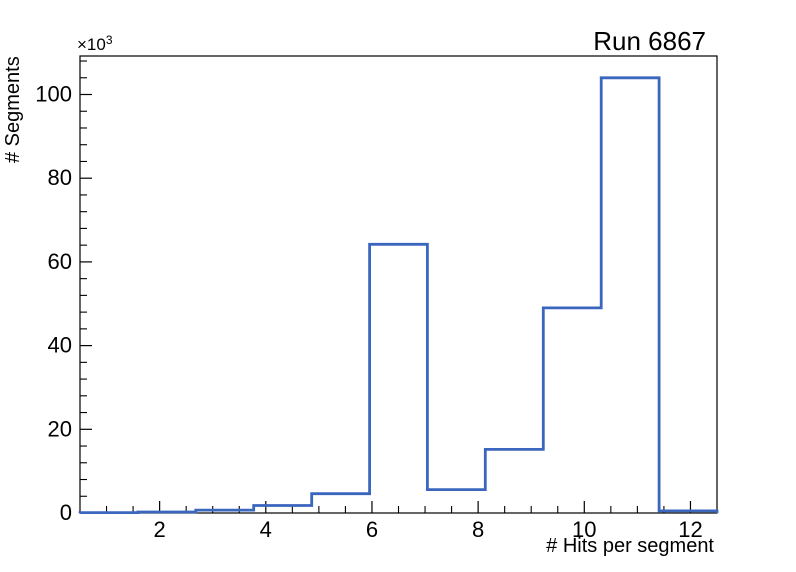  What do you see at coordinates (60, 177) in the screenshot?
I see `y-tick-label: 80` at bounding box center [60, 177].